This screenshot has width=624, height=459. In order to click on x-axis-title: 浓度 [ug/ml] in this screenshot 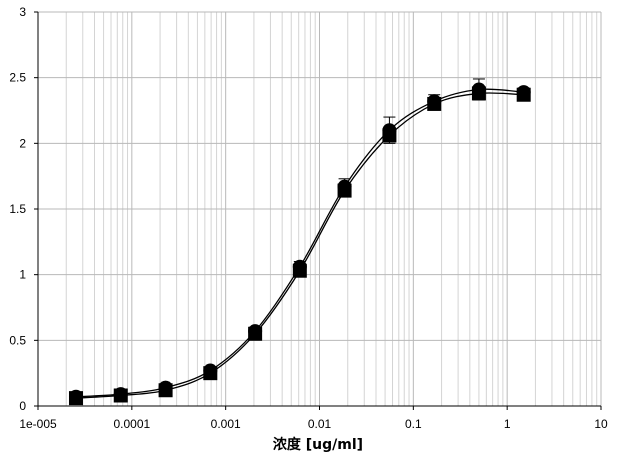, I will do `click(318, 444)`.